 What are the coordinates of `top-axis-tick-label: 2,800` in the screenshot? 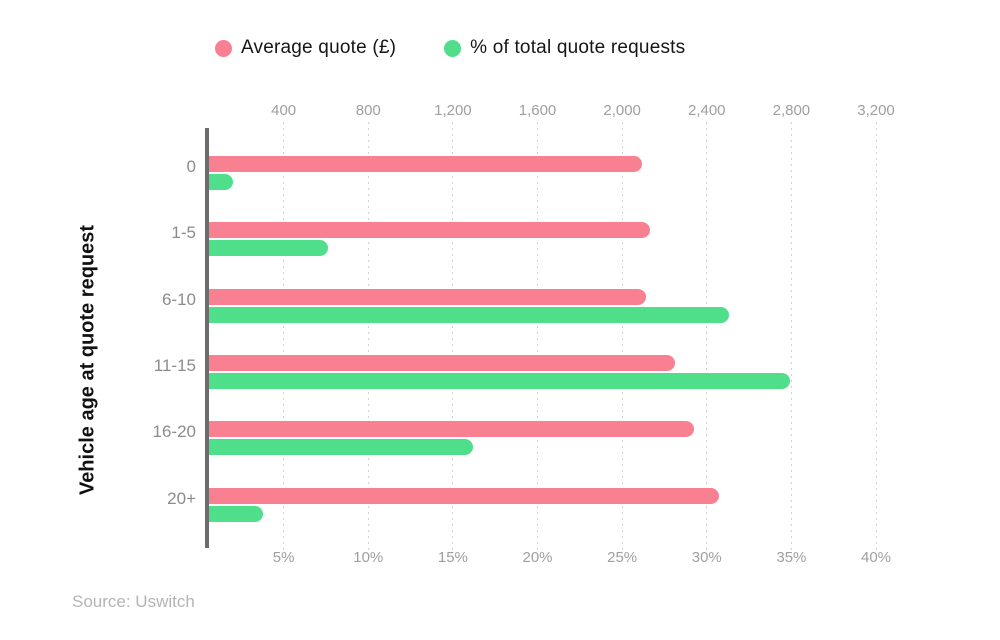 It's located at (791, 110).